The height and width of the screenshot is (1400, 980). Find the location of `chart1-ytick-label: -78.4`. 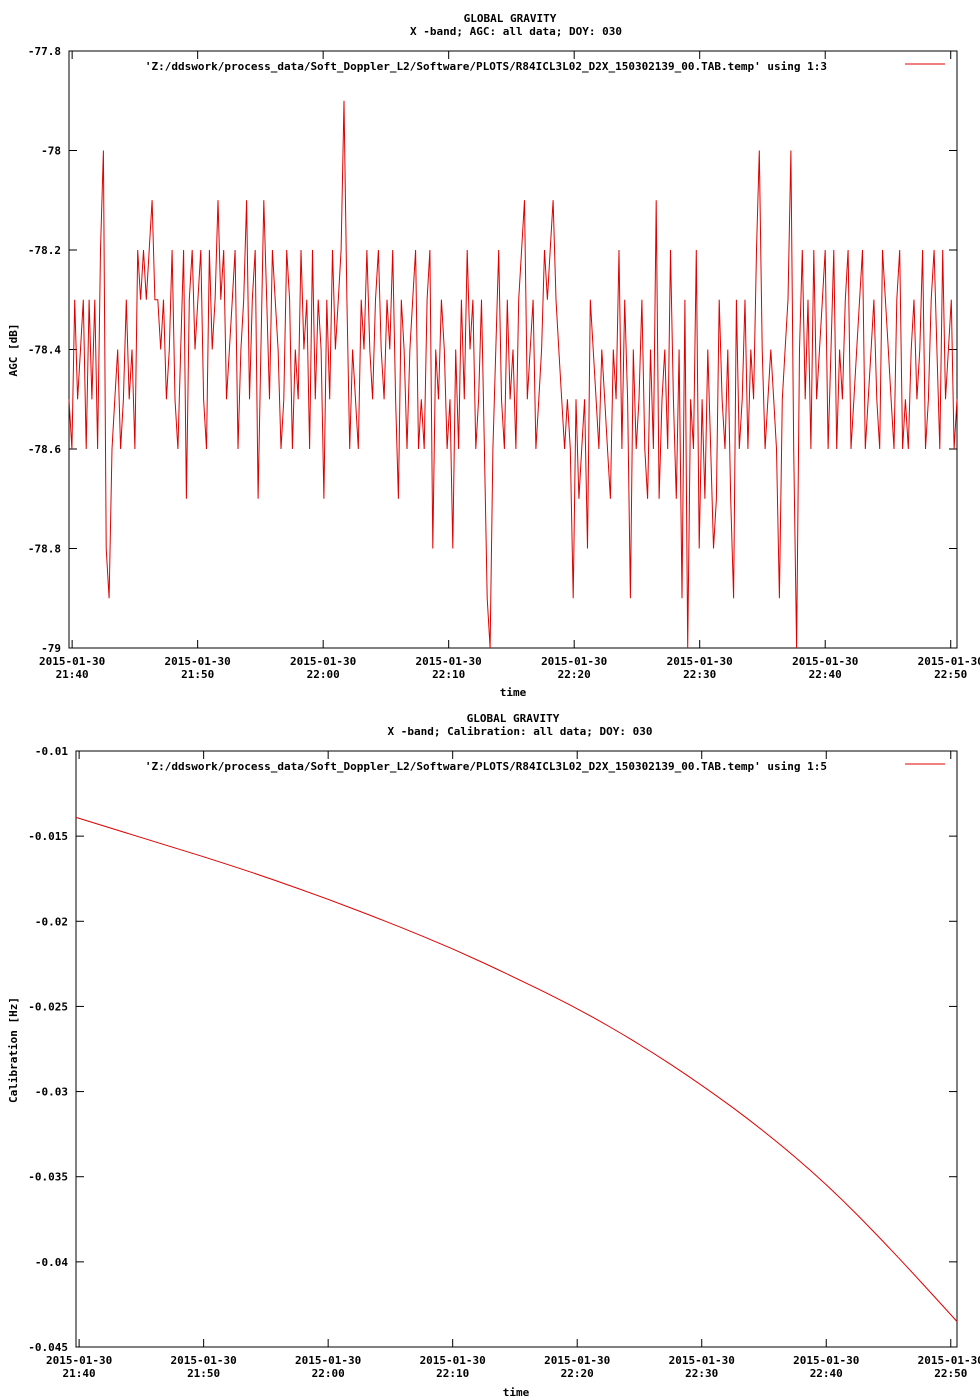

chart1-ytick-label: -78.4 is located at coordinates (44, 350).